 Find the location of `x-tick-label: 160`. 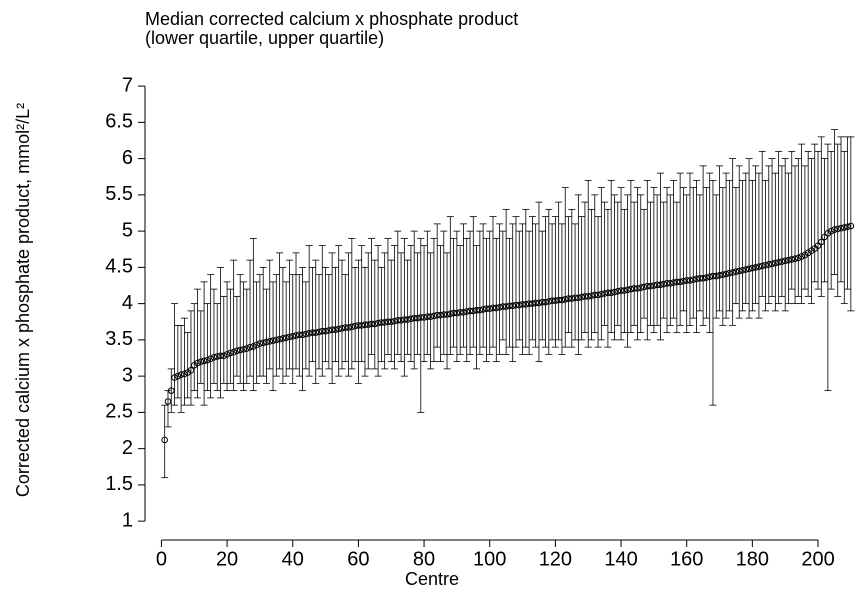

x-tick-label: 160 is located at coordinates (686, 559).